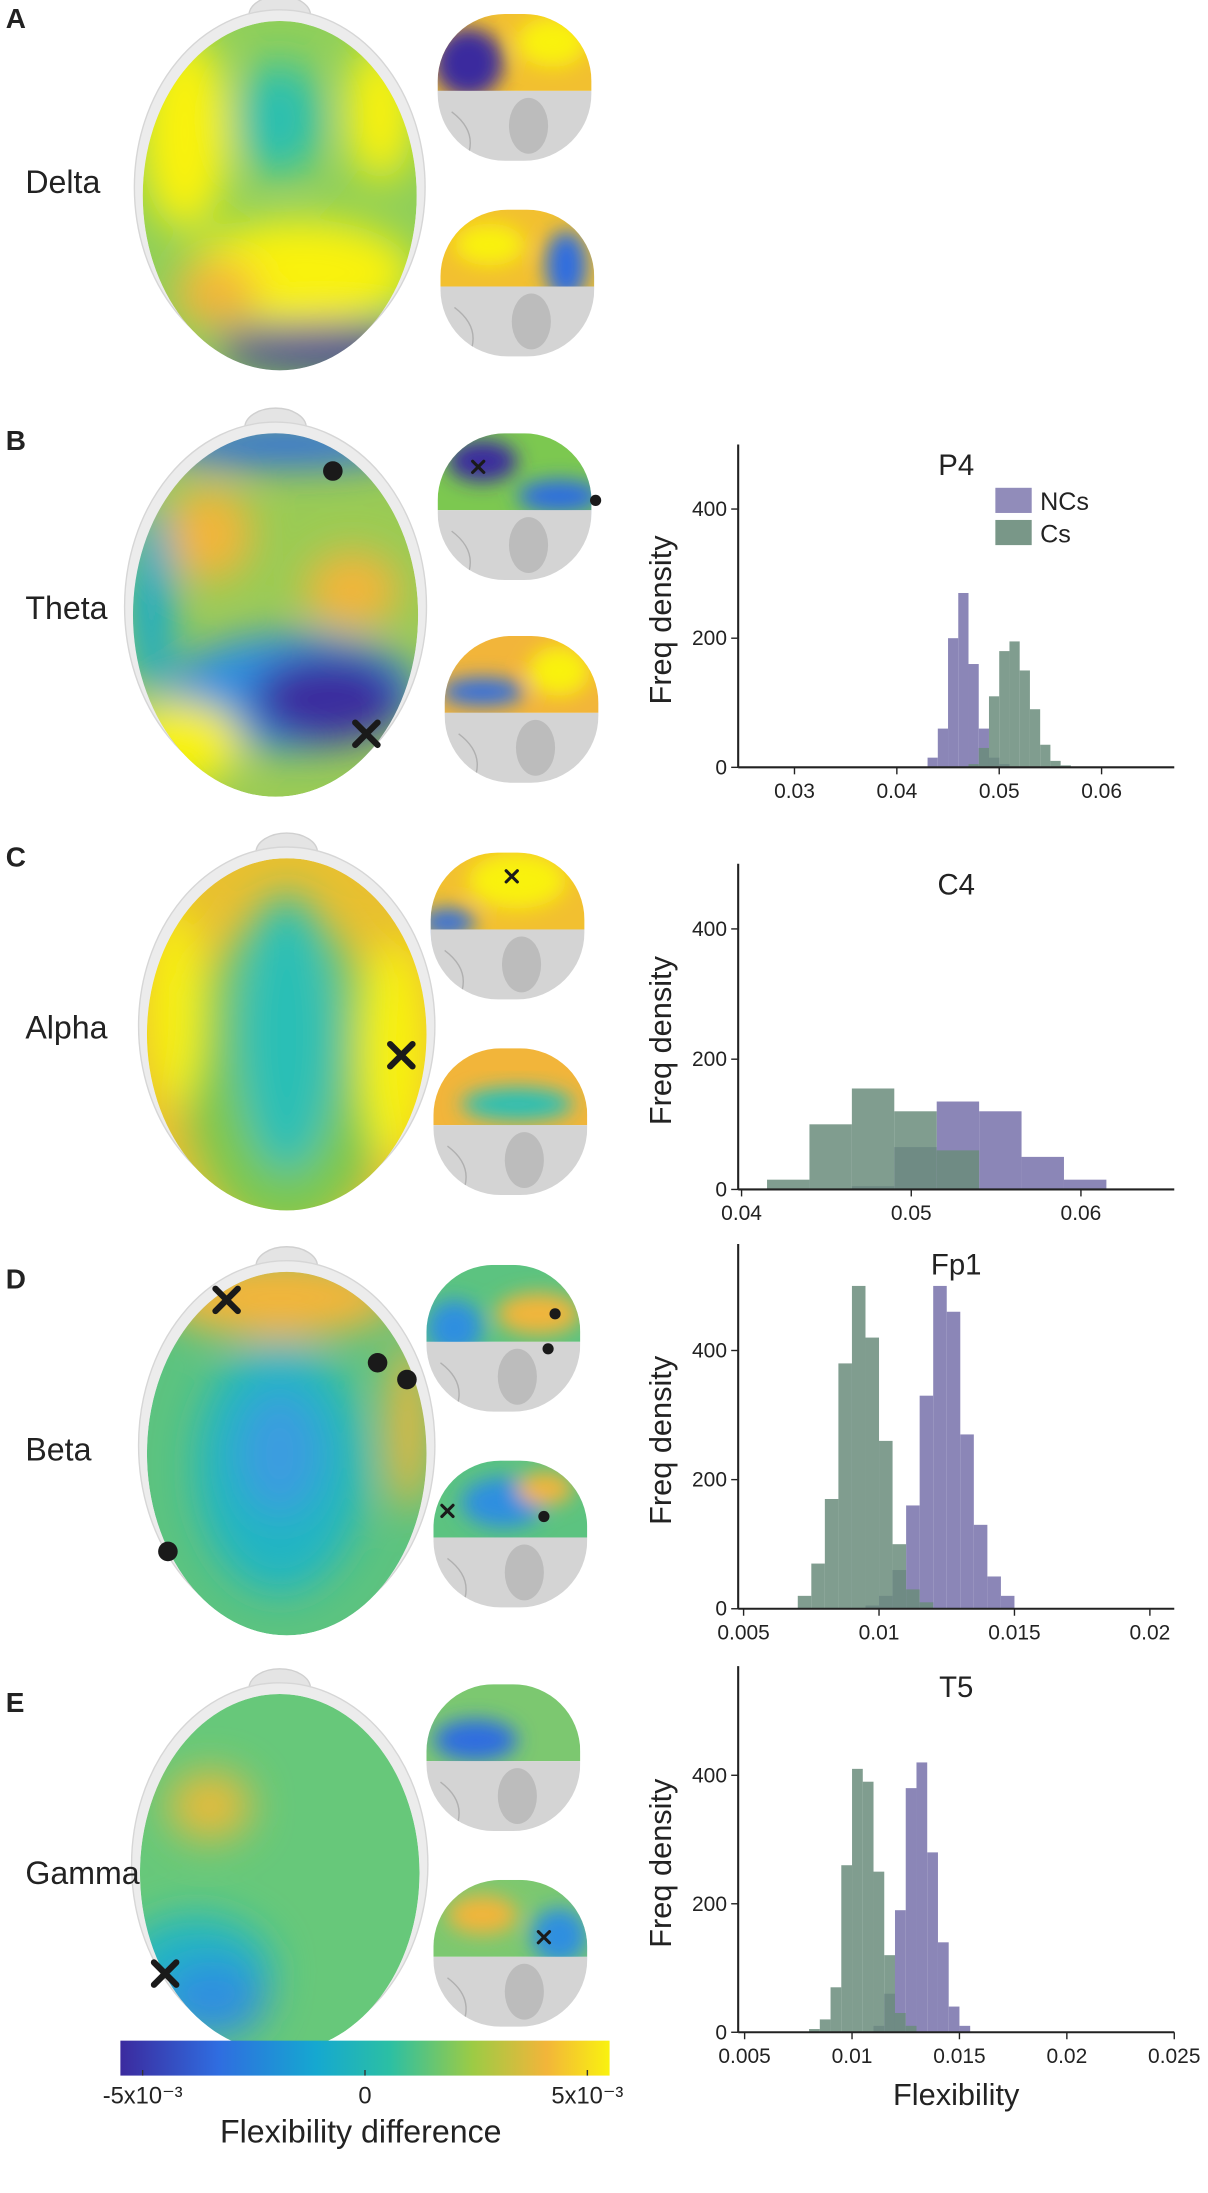 This screenshot has width=1208, height=2193. Describe the element at coordinates (16, 857) in the screenshot. I see `panel-letter: C` at that location.